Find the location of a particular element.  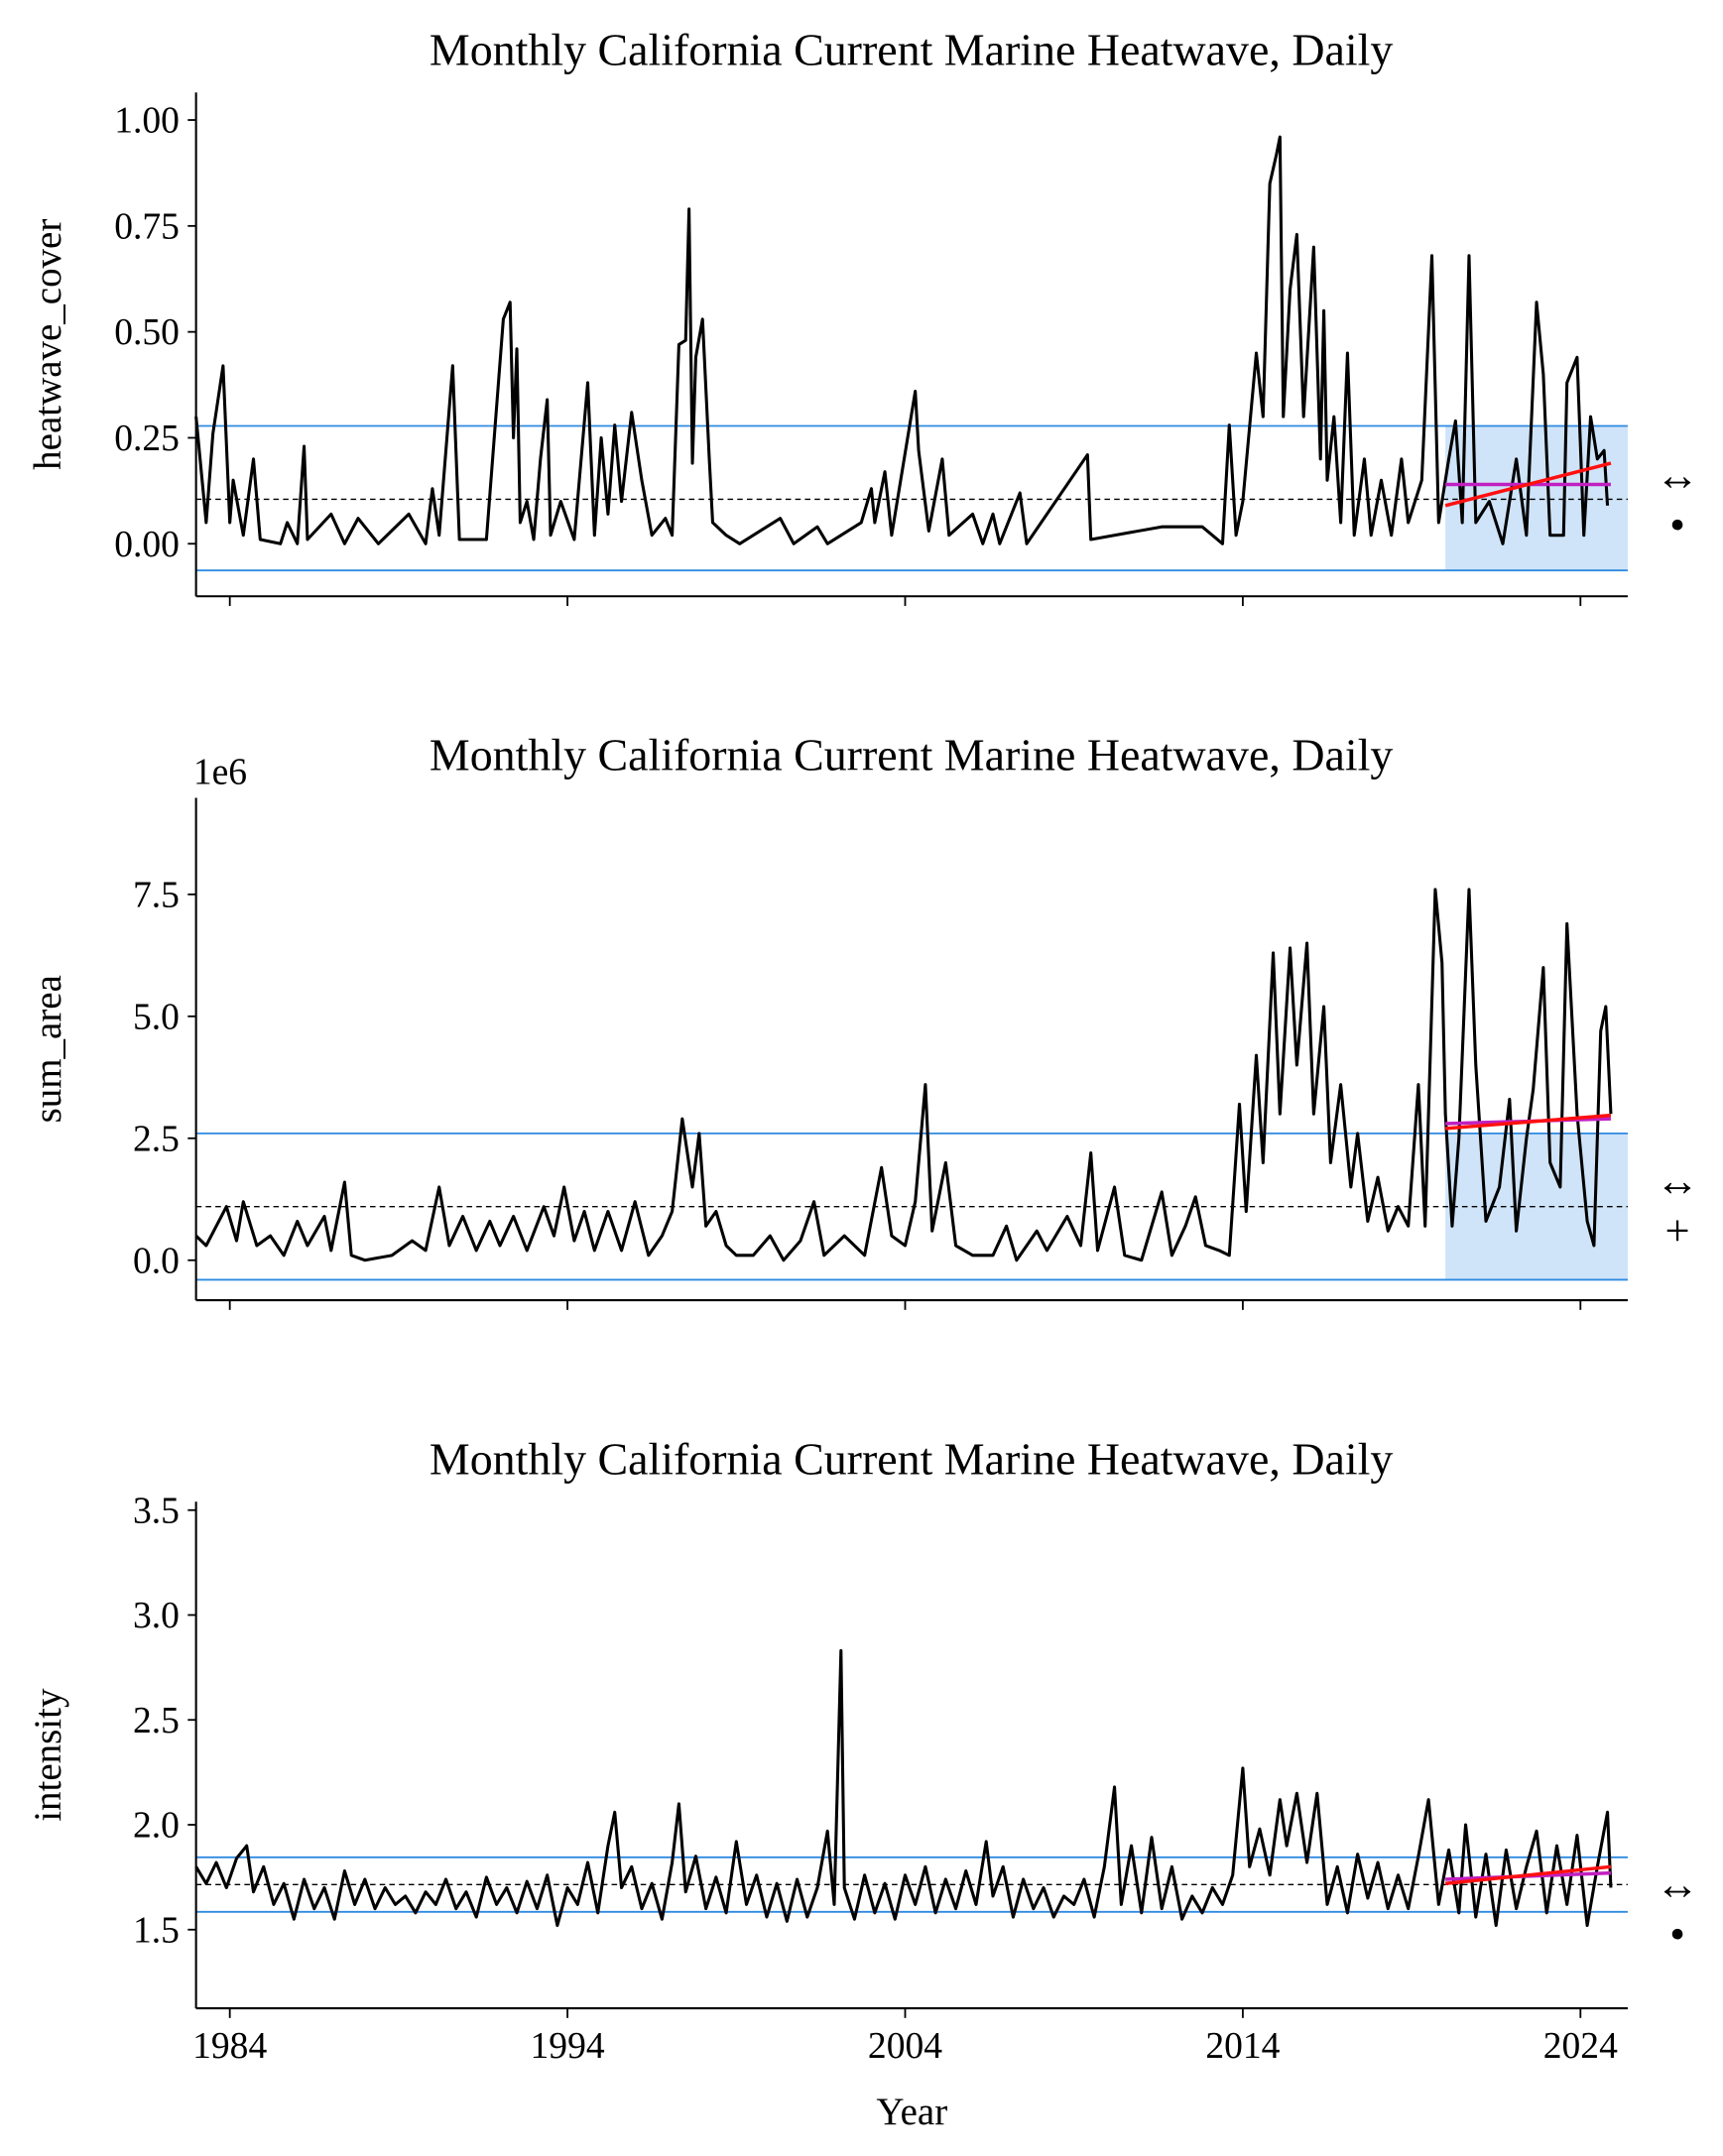

y-tick-label: 0.0 is located at coordinates (156, 1261).